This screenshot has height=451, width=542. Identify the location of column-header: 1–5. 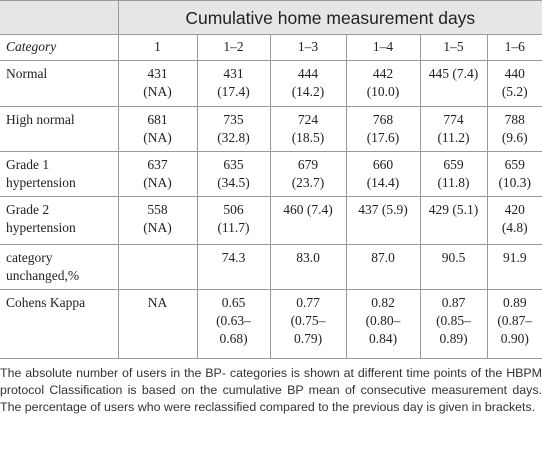
(453, 47).